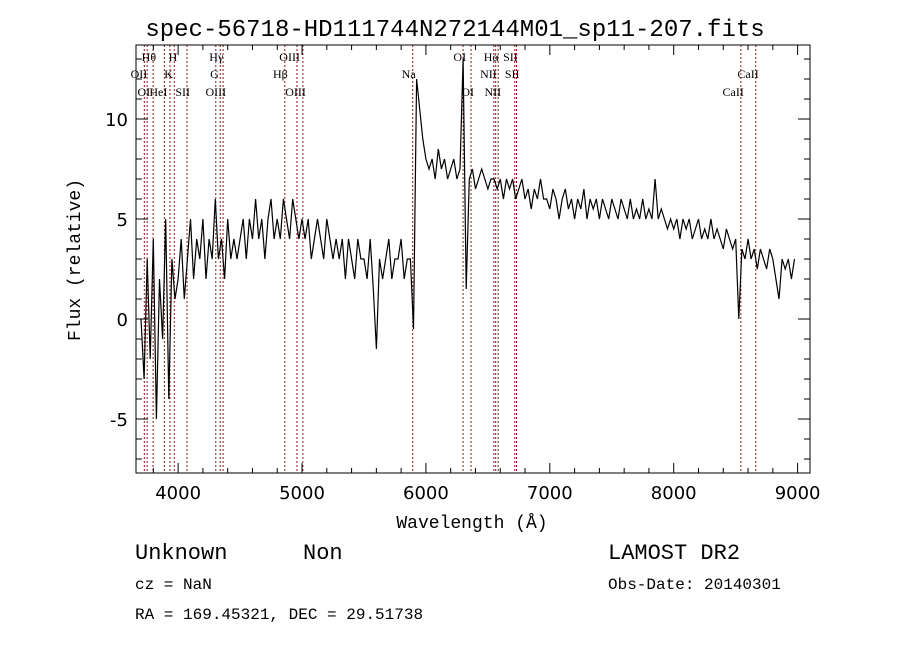  I want to click on line-label: HeI, so click(158, 92).